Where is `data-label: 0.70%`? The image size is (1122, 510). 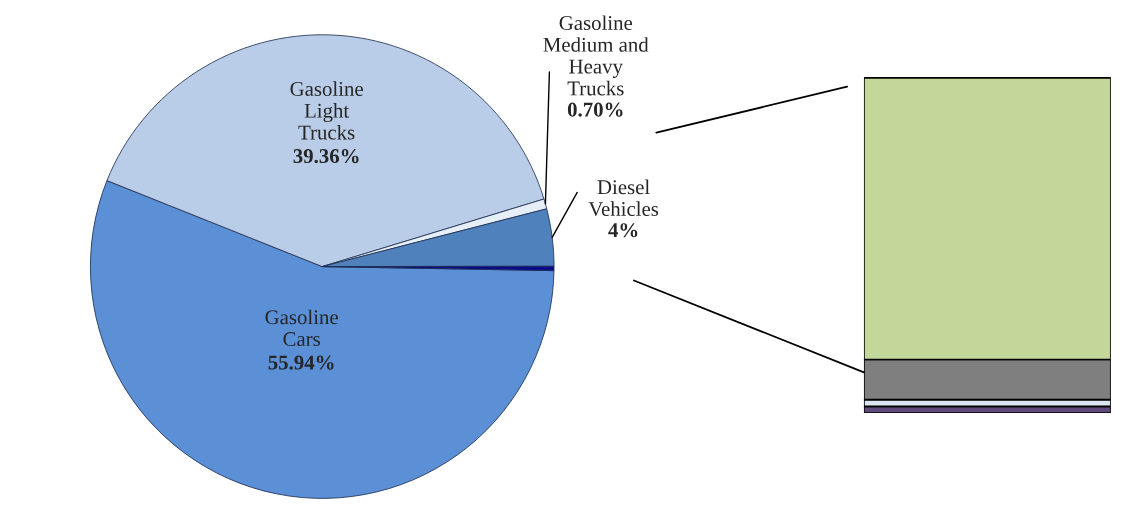 data-label: 0.70% is located at coordinates (595, 109).